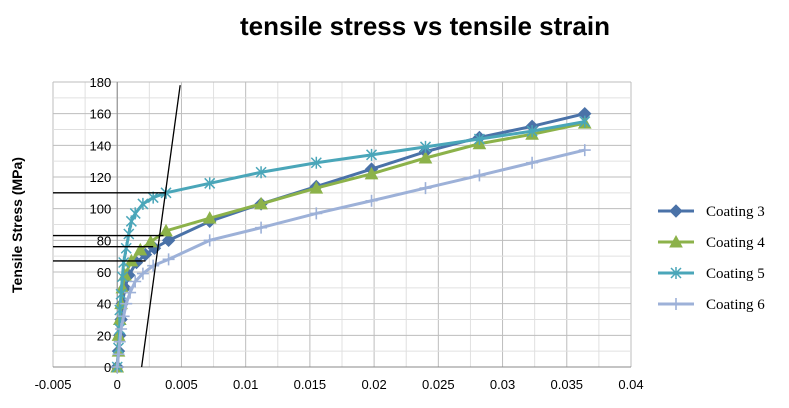 The width and height of the screenshot is (789, 408). I want to click on y-tick-label: 140, so click(101, 145).